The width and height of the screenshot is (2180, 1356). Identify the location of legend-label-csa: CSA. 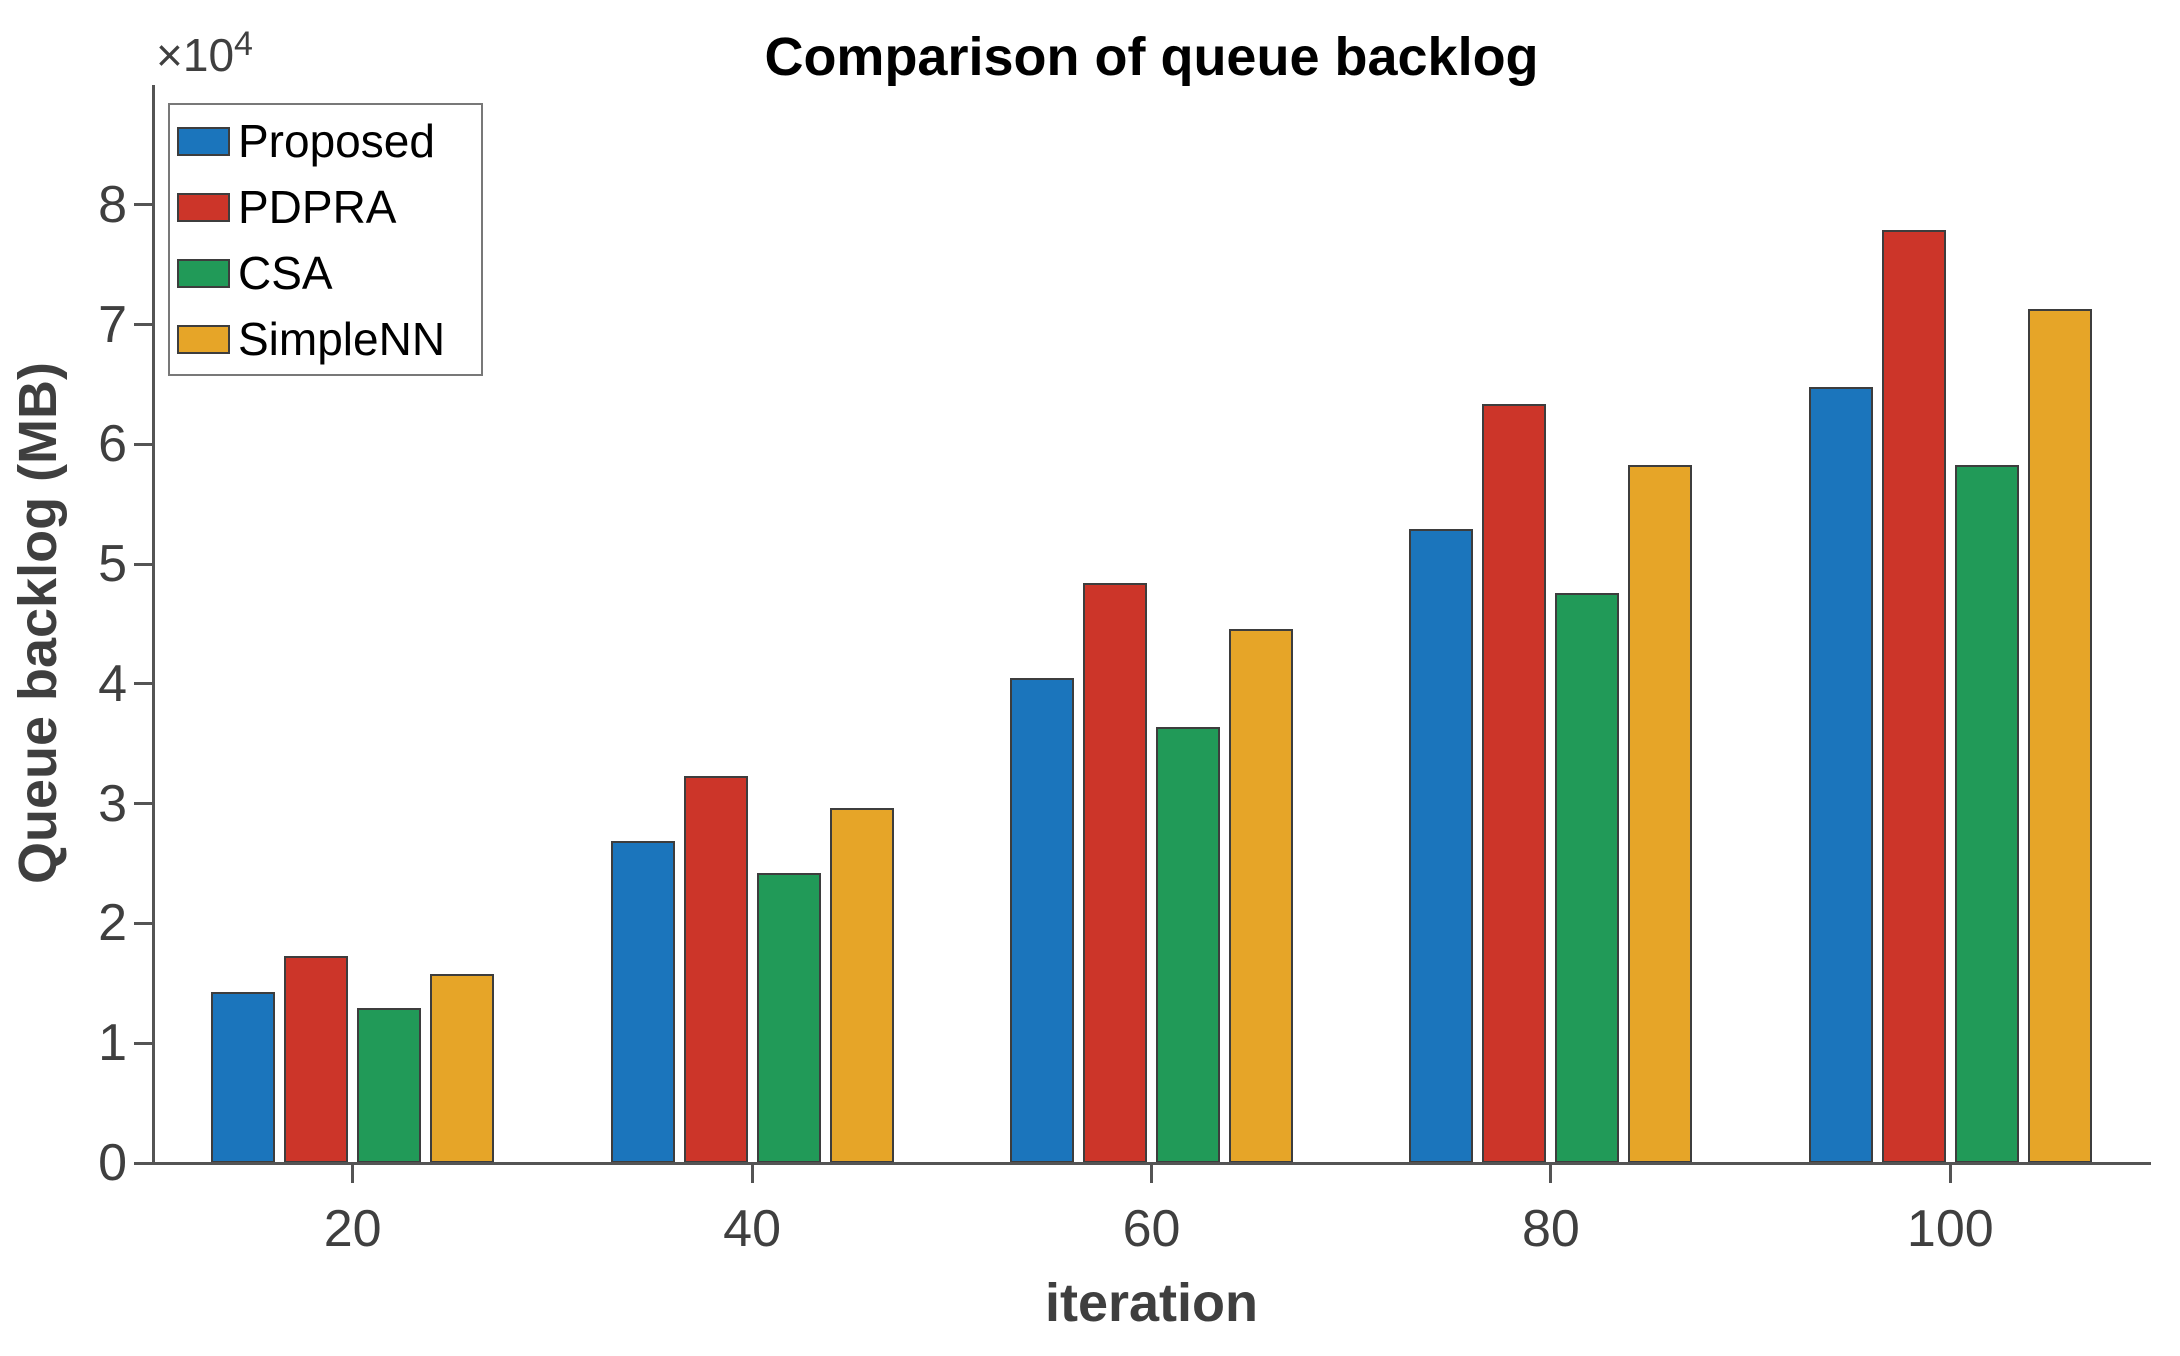
(285, 273).